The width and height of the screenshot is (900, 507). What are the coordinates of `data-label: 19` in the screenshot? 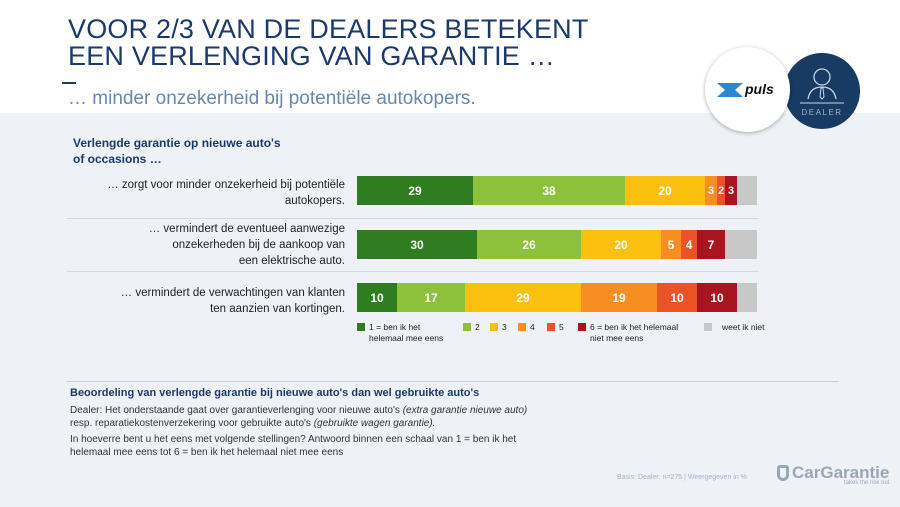 It's located at (619, 297).